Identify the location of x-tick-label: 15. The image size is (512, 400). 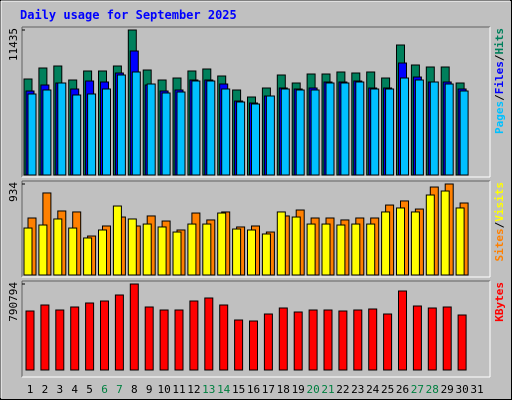
(238, 389).